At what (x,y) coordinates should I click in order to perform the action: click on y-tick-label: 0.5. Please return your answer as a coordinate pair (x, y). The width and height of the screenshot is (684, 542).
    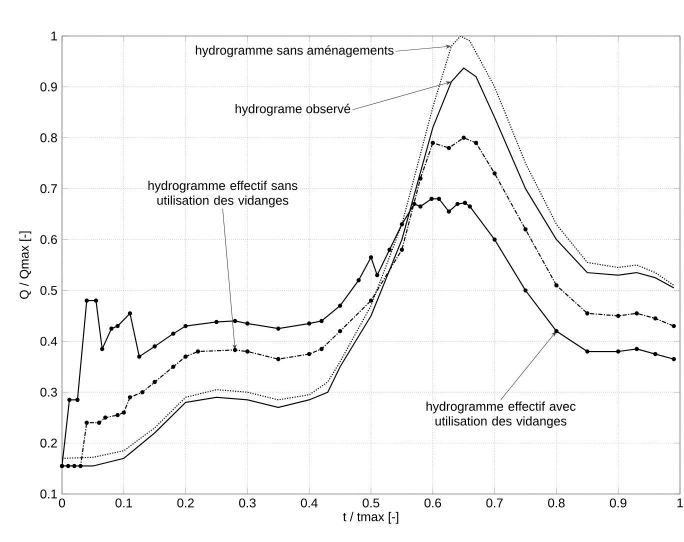
    Looking at the image, I should click on (48, 290).